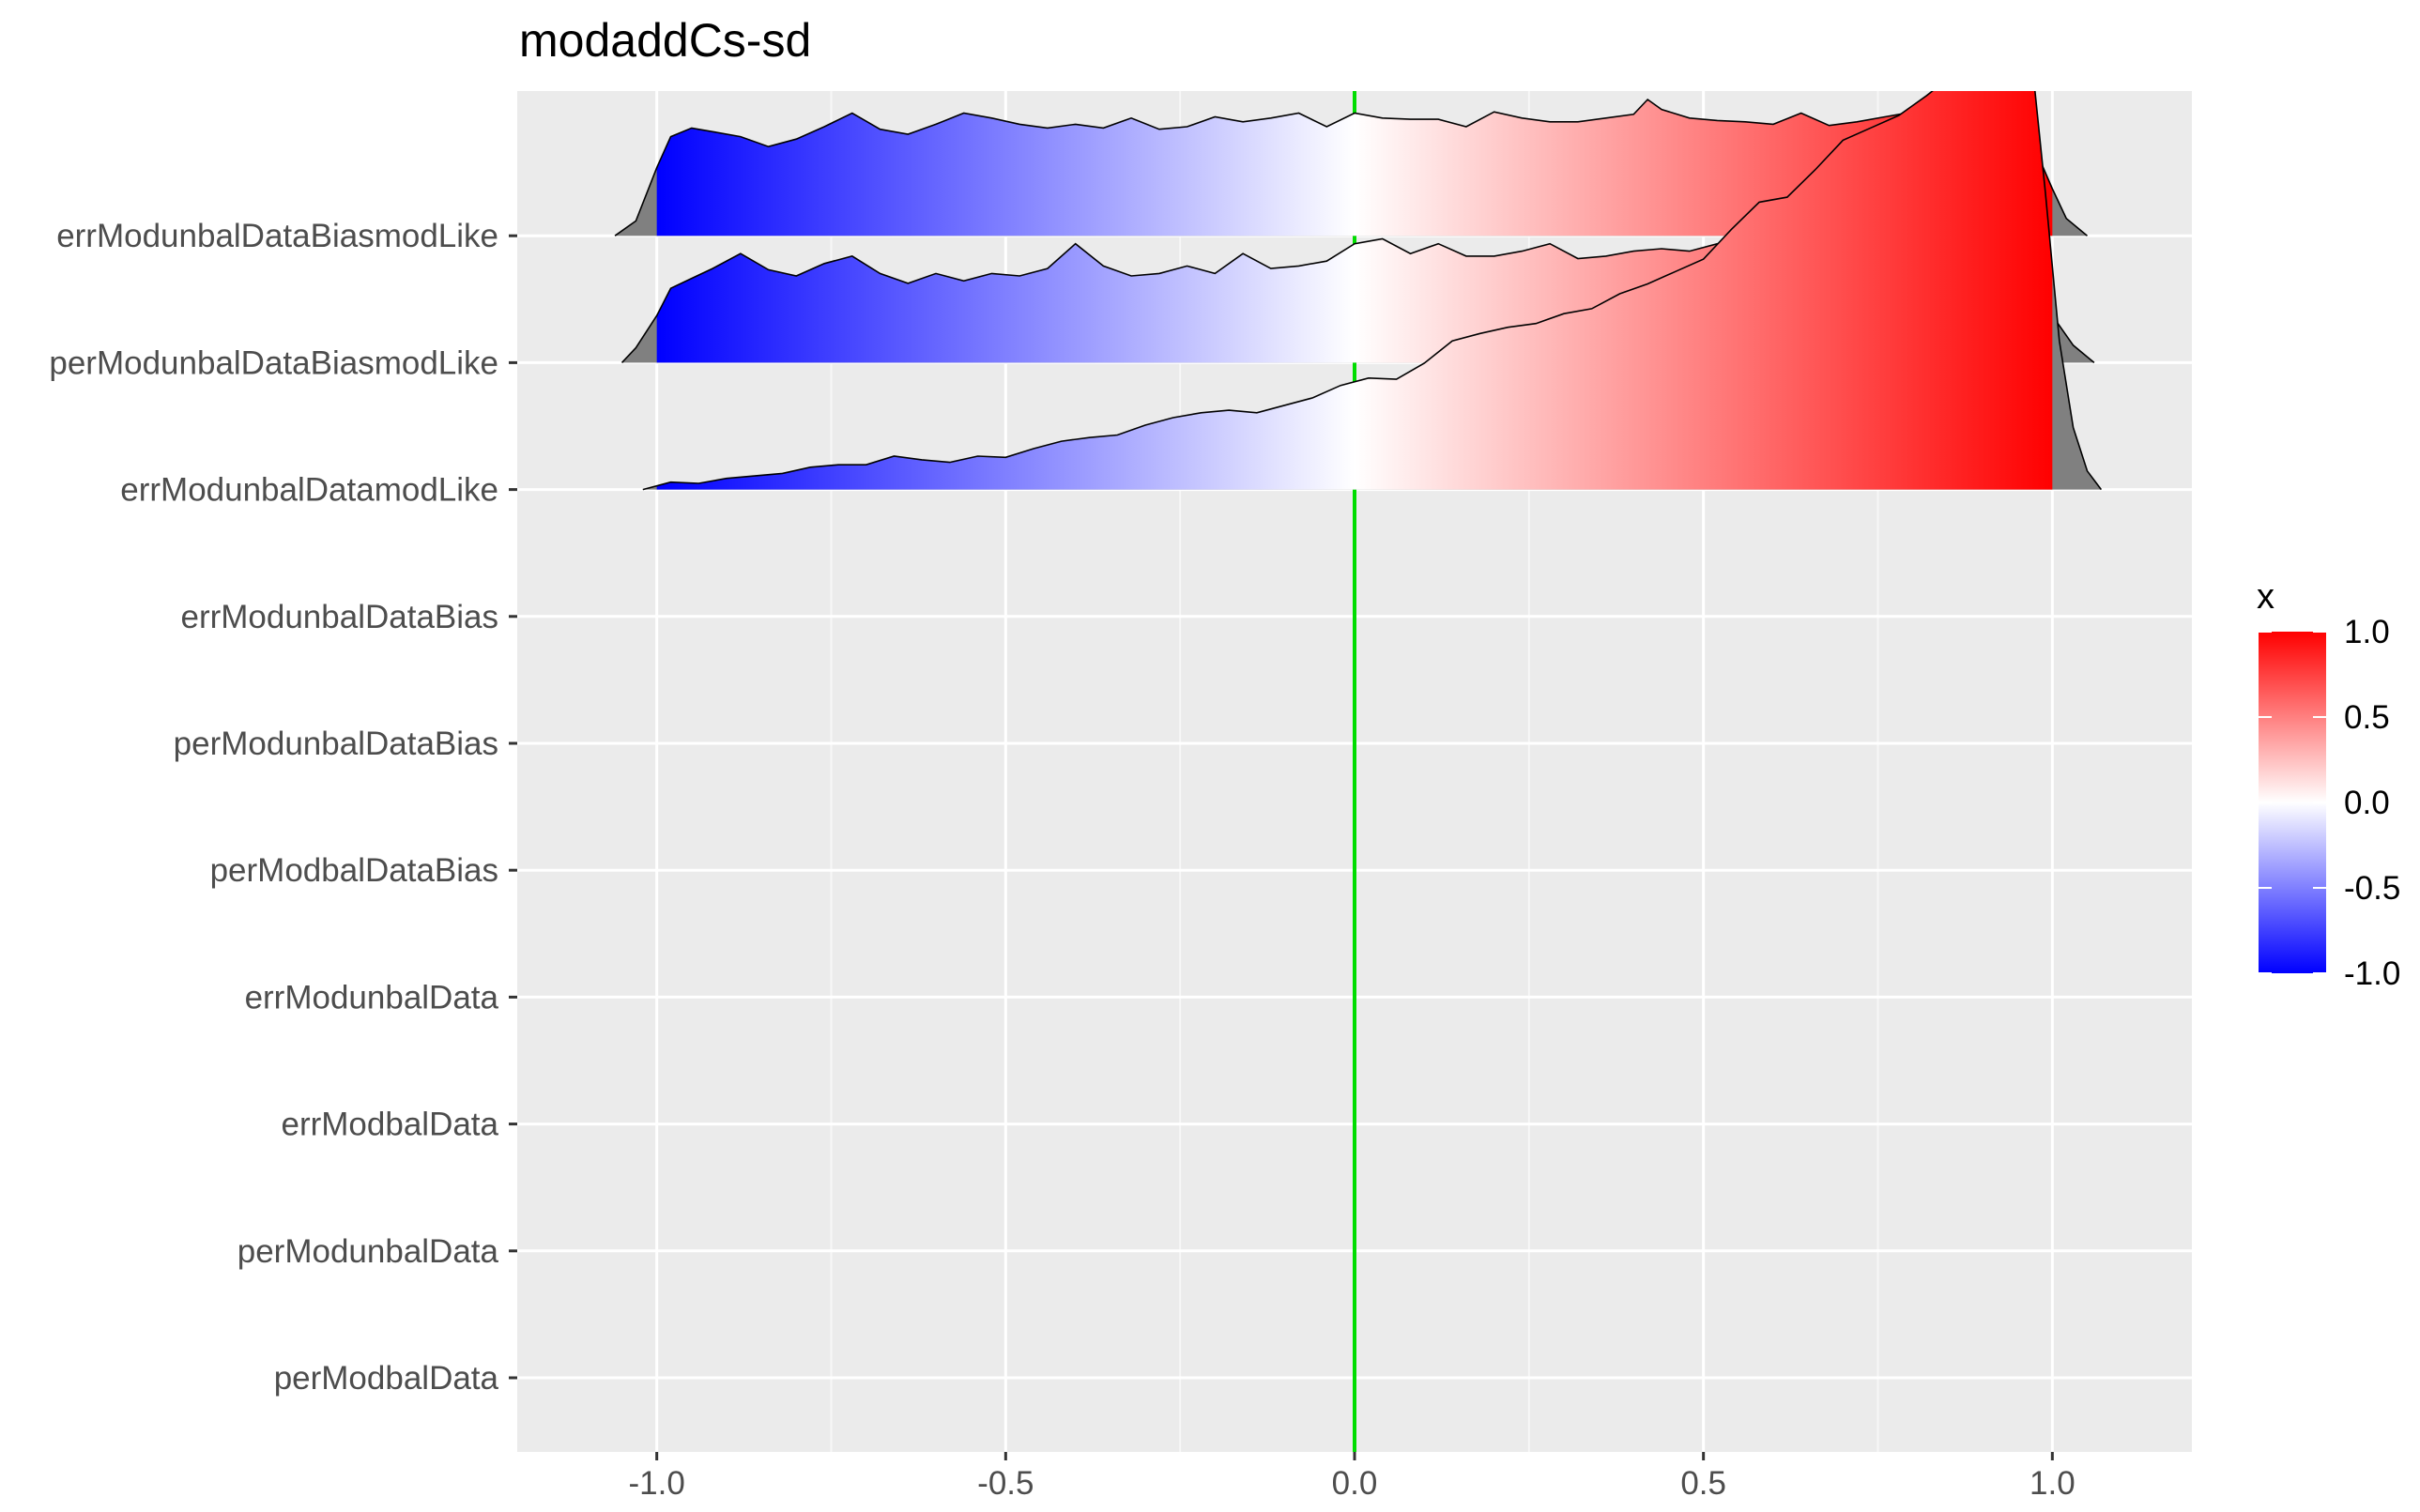 The height and width of the screenshot is (1512, 2420). I want to click on x-tick-label: 0.5, so click(1703, 1483).